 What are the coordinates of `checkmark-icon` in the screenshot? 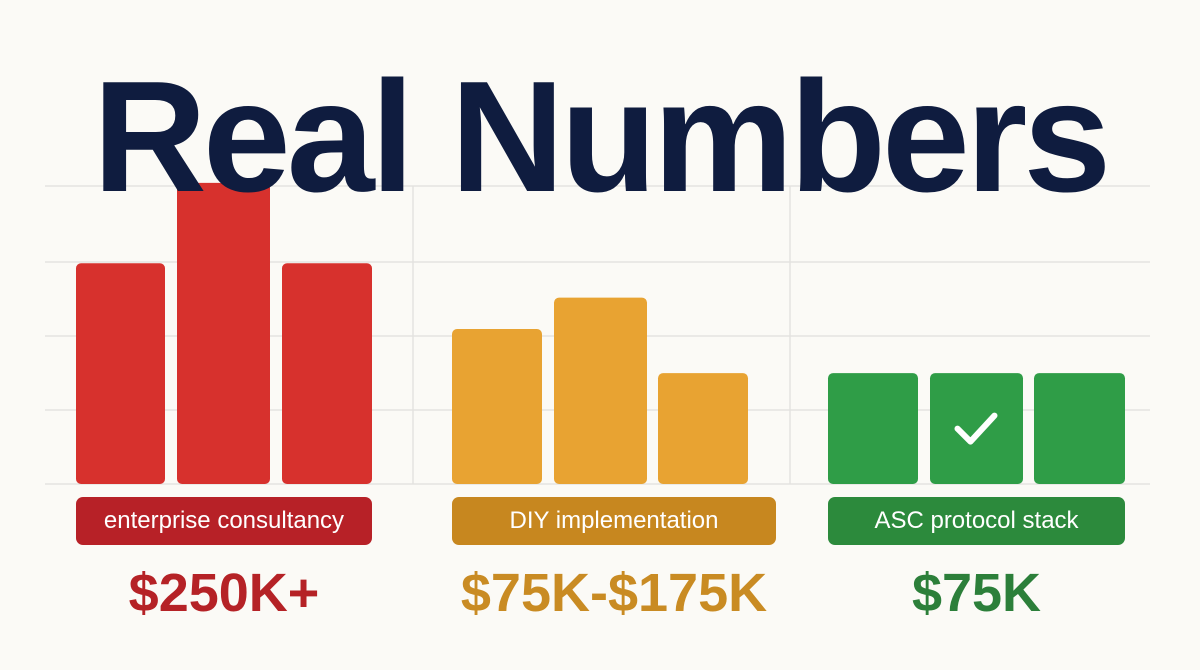 It's located at (976, 428).